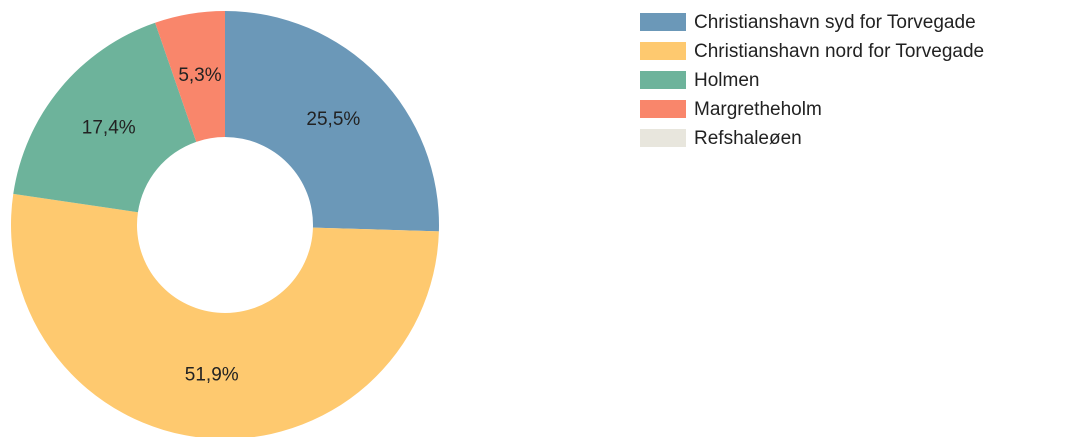 The width and height of the screenshot is (1072, 437). I want to click on legend-label: Refshaleøen, so click(748, 138).